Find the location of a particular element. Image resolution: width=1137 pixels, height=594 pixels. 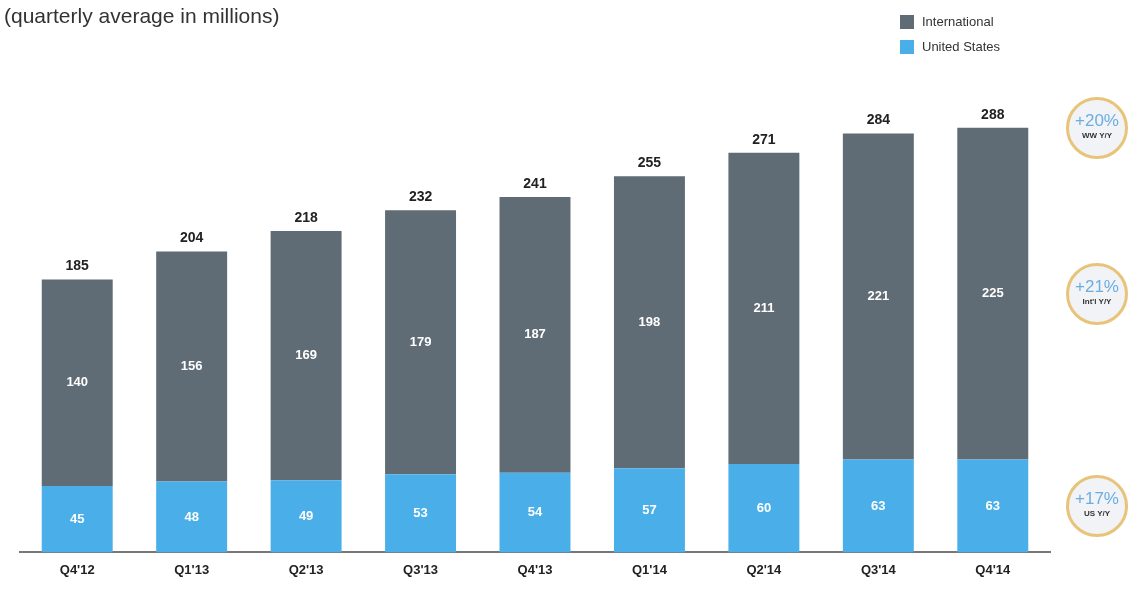

chart-title: (quarterly average in millions) is located at coordinates (142, 16).